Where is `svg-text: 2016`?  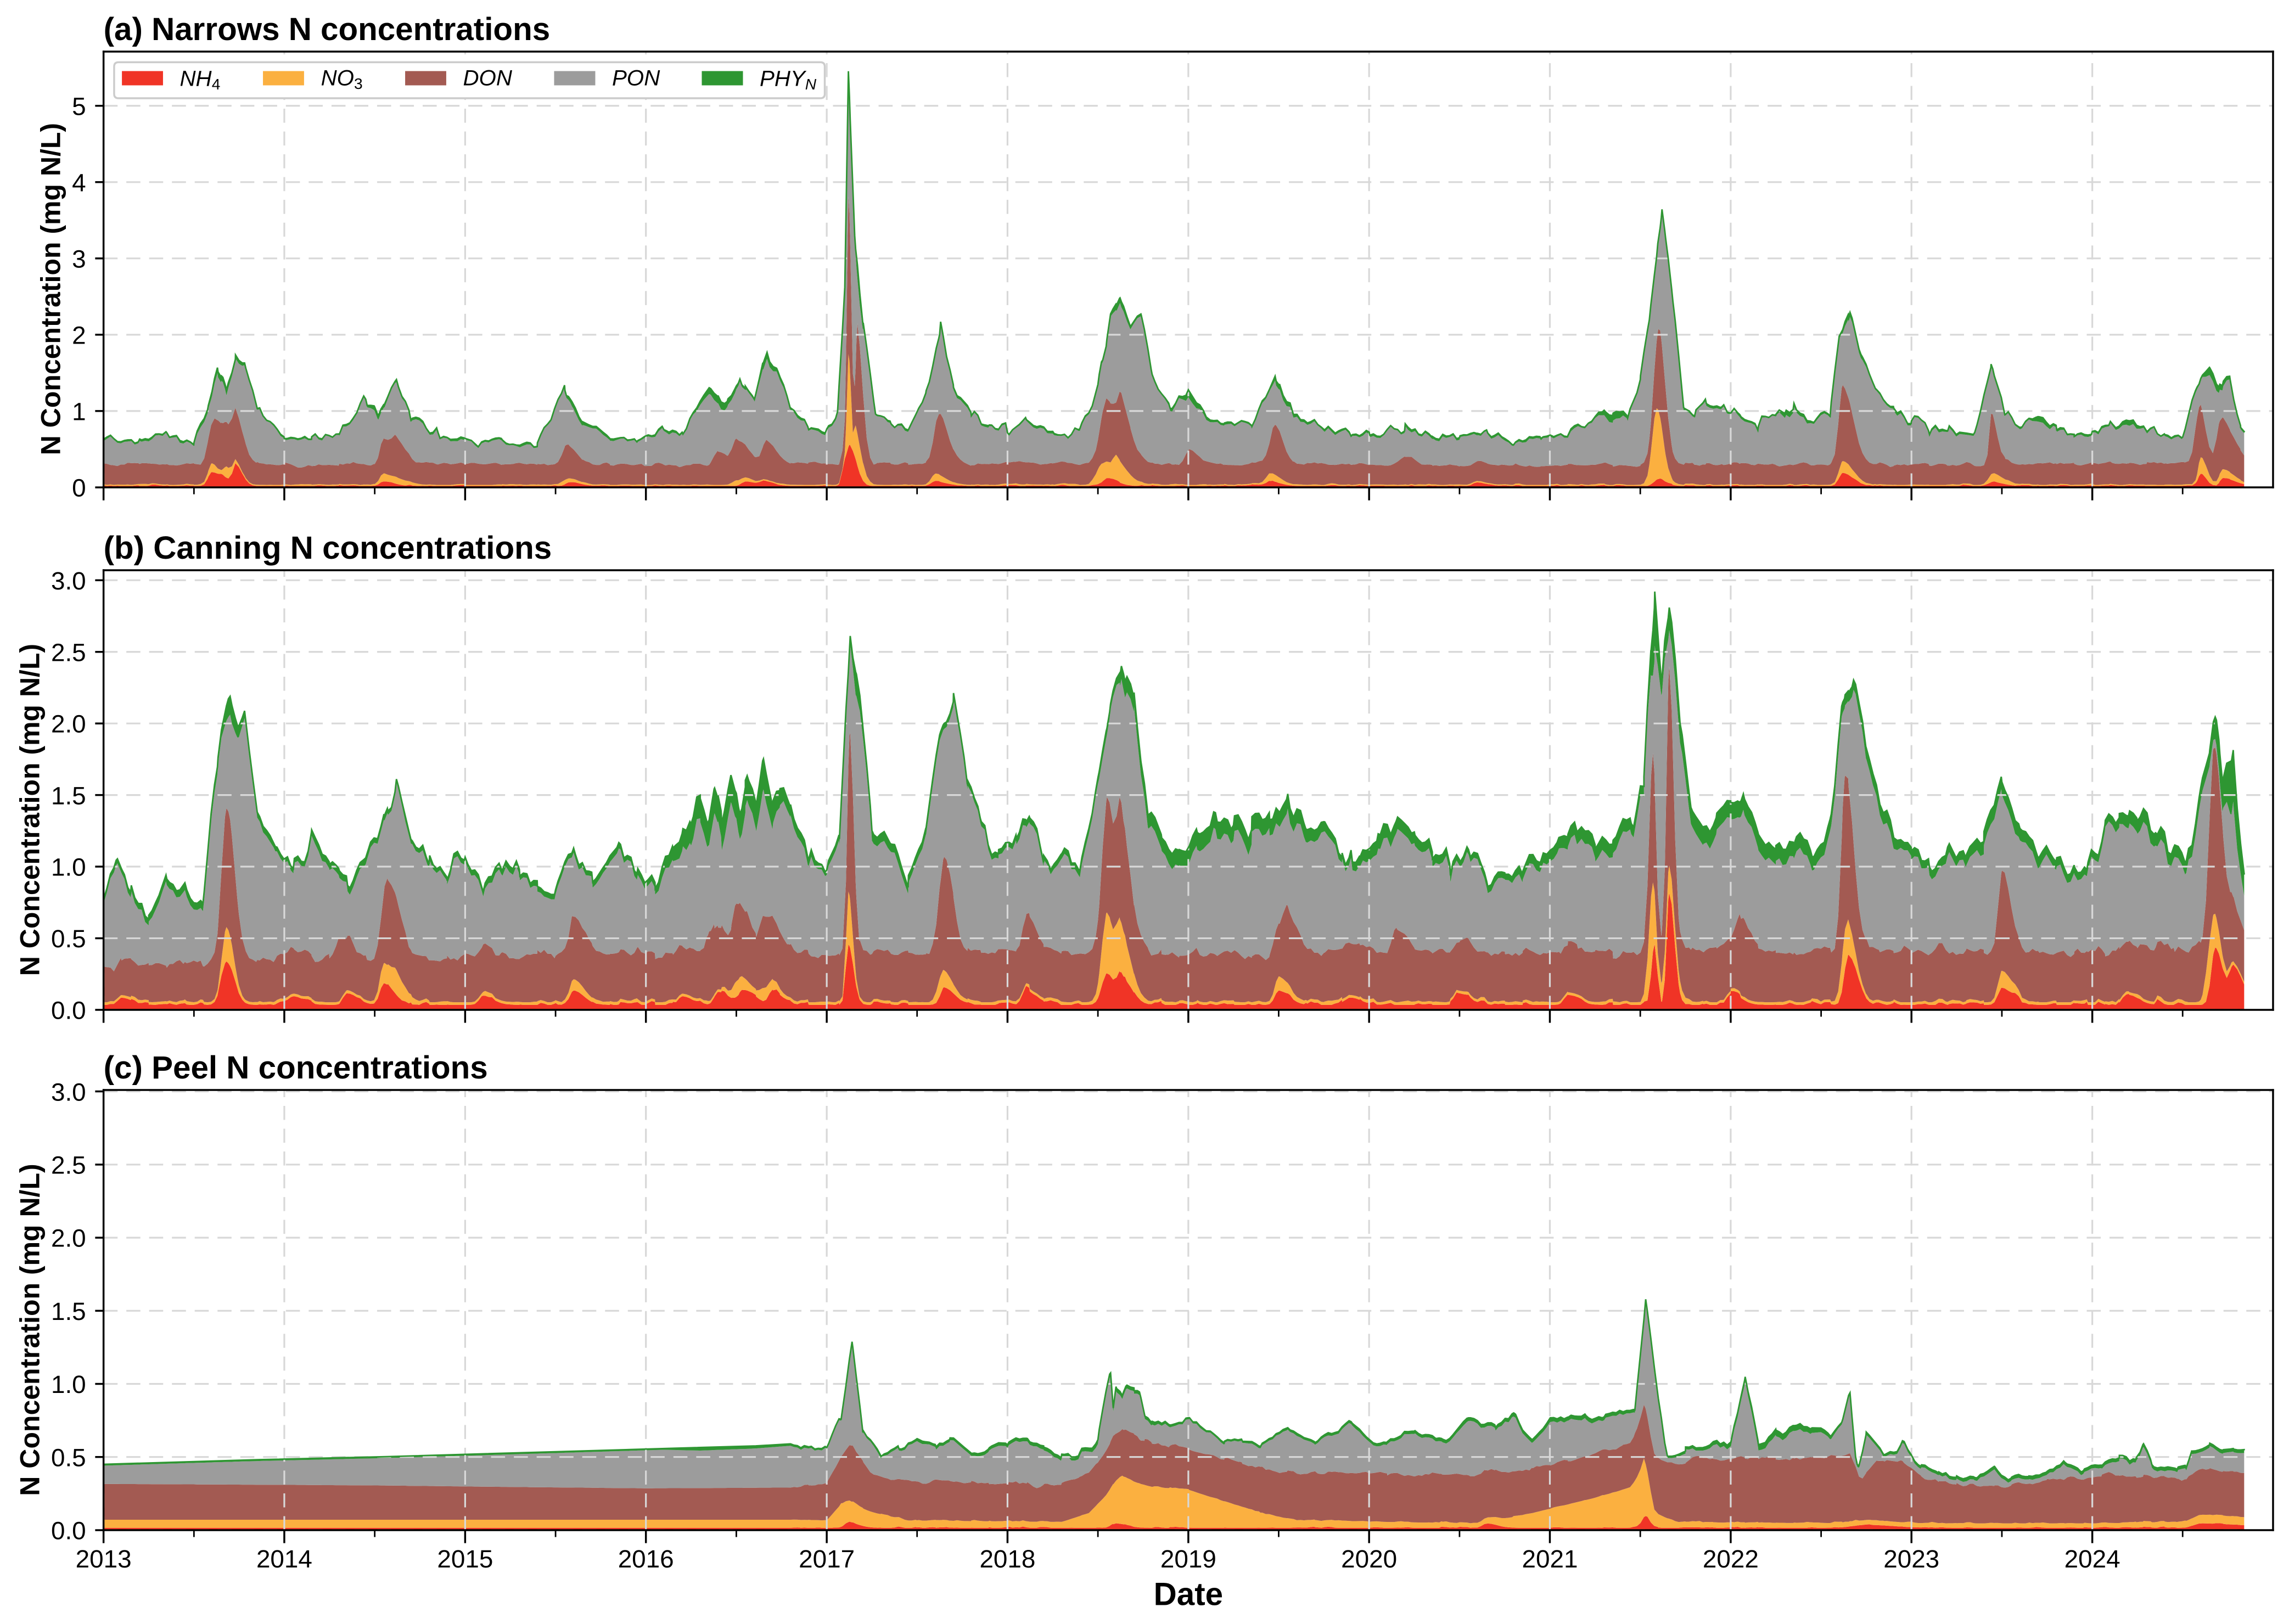 svg-text: 2016 is located at coordinates (646, 1559).